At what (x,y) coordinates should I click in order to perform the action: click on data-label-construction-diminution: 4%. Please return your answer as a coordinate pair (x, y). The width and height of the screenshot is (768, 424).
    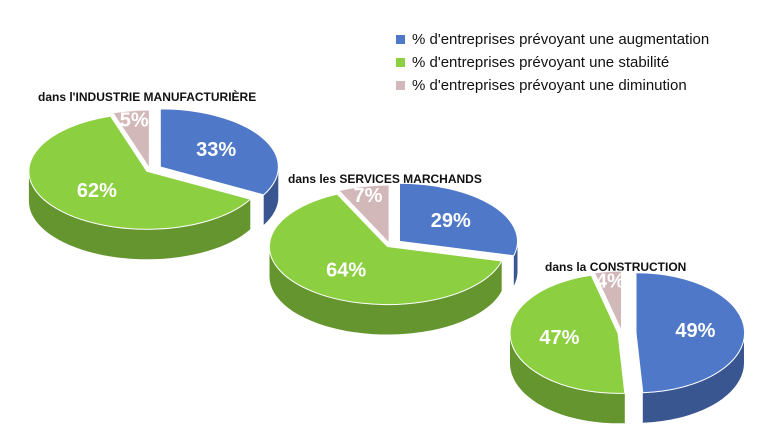
    Looking at the image, I should click on (610, 281).